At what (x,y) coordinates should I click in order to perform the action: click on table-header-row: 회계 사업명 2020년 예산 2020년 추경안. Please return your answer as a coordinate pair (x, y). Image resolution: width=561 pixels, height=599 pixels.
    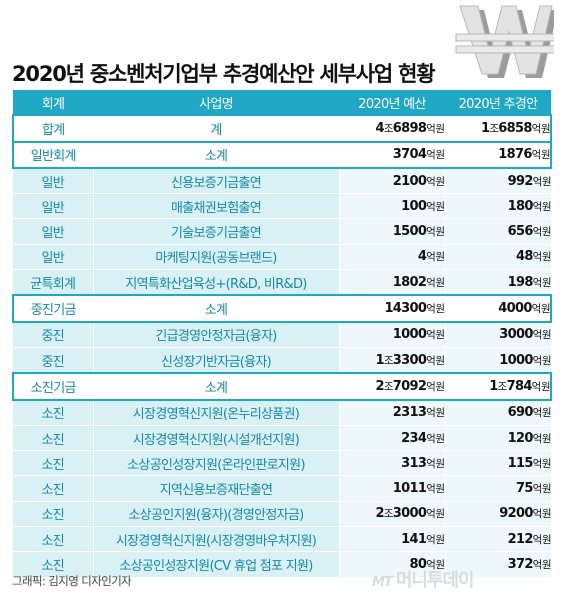
    Looking at the image, I should click on (282, 103).